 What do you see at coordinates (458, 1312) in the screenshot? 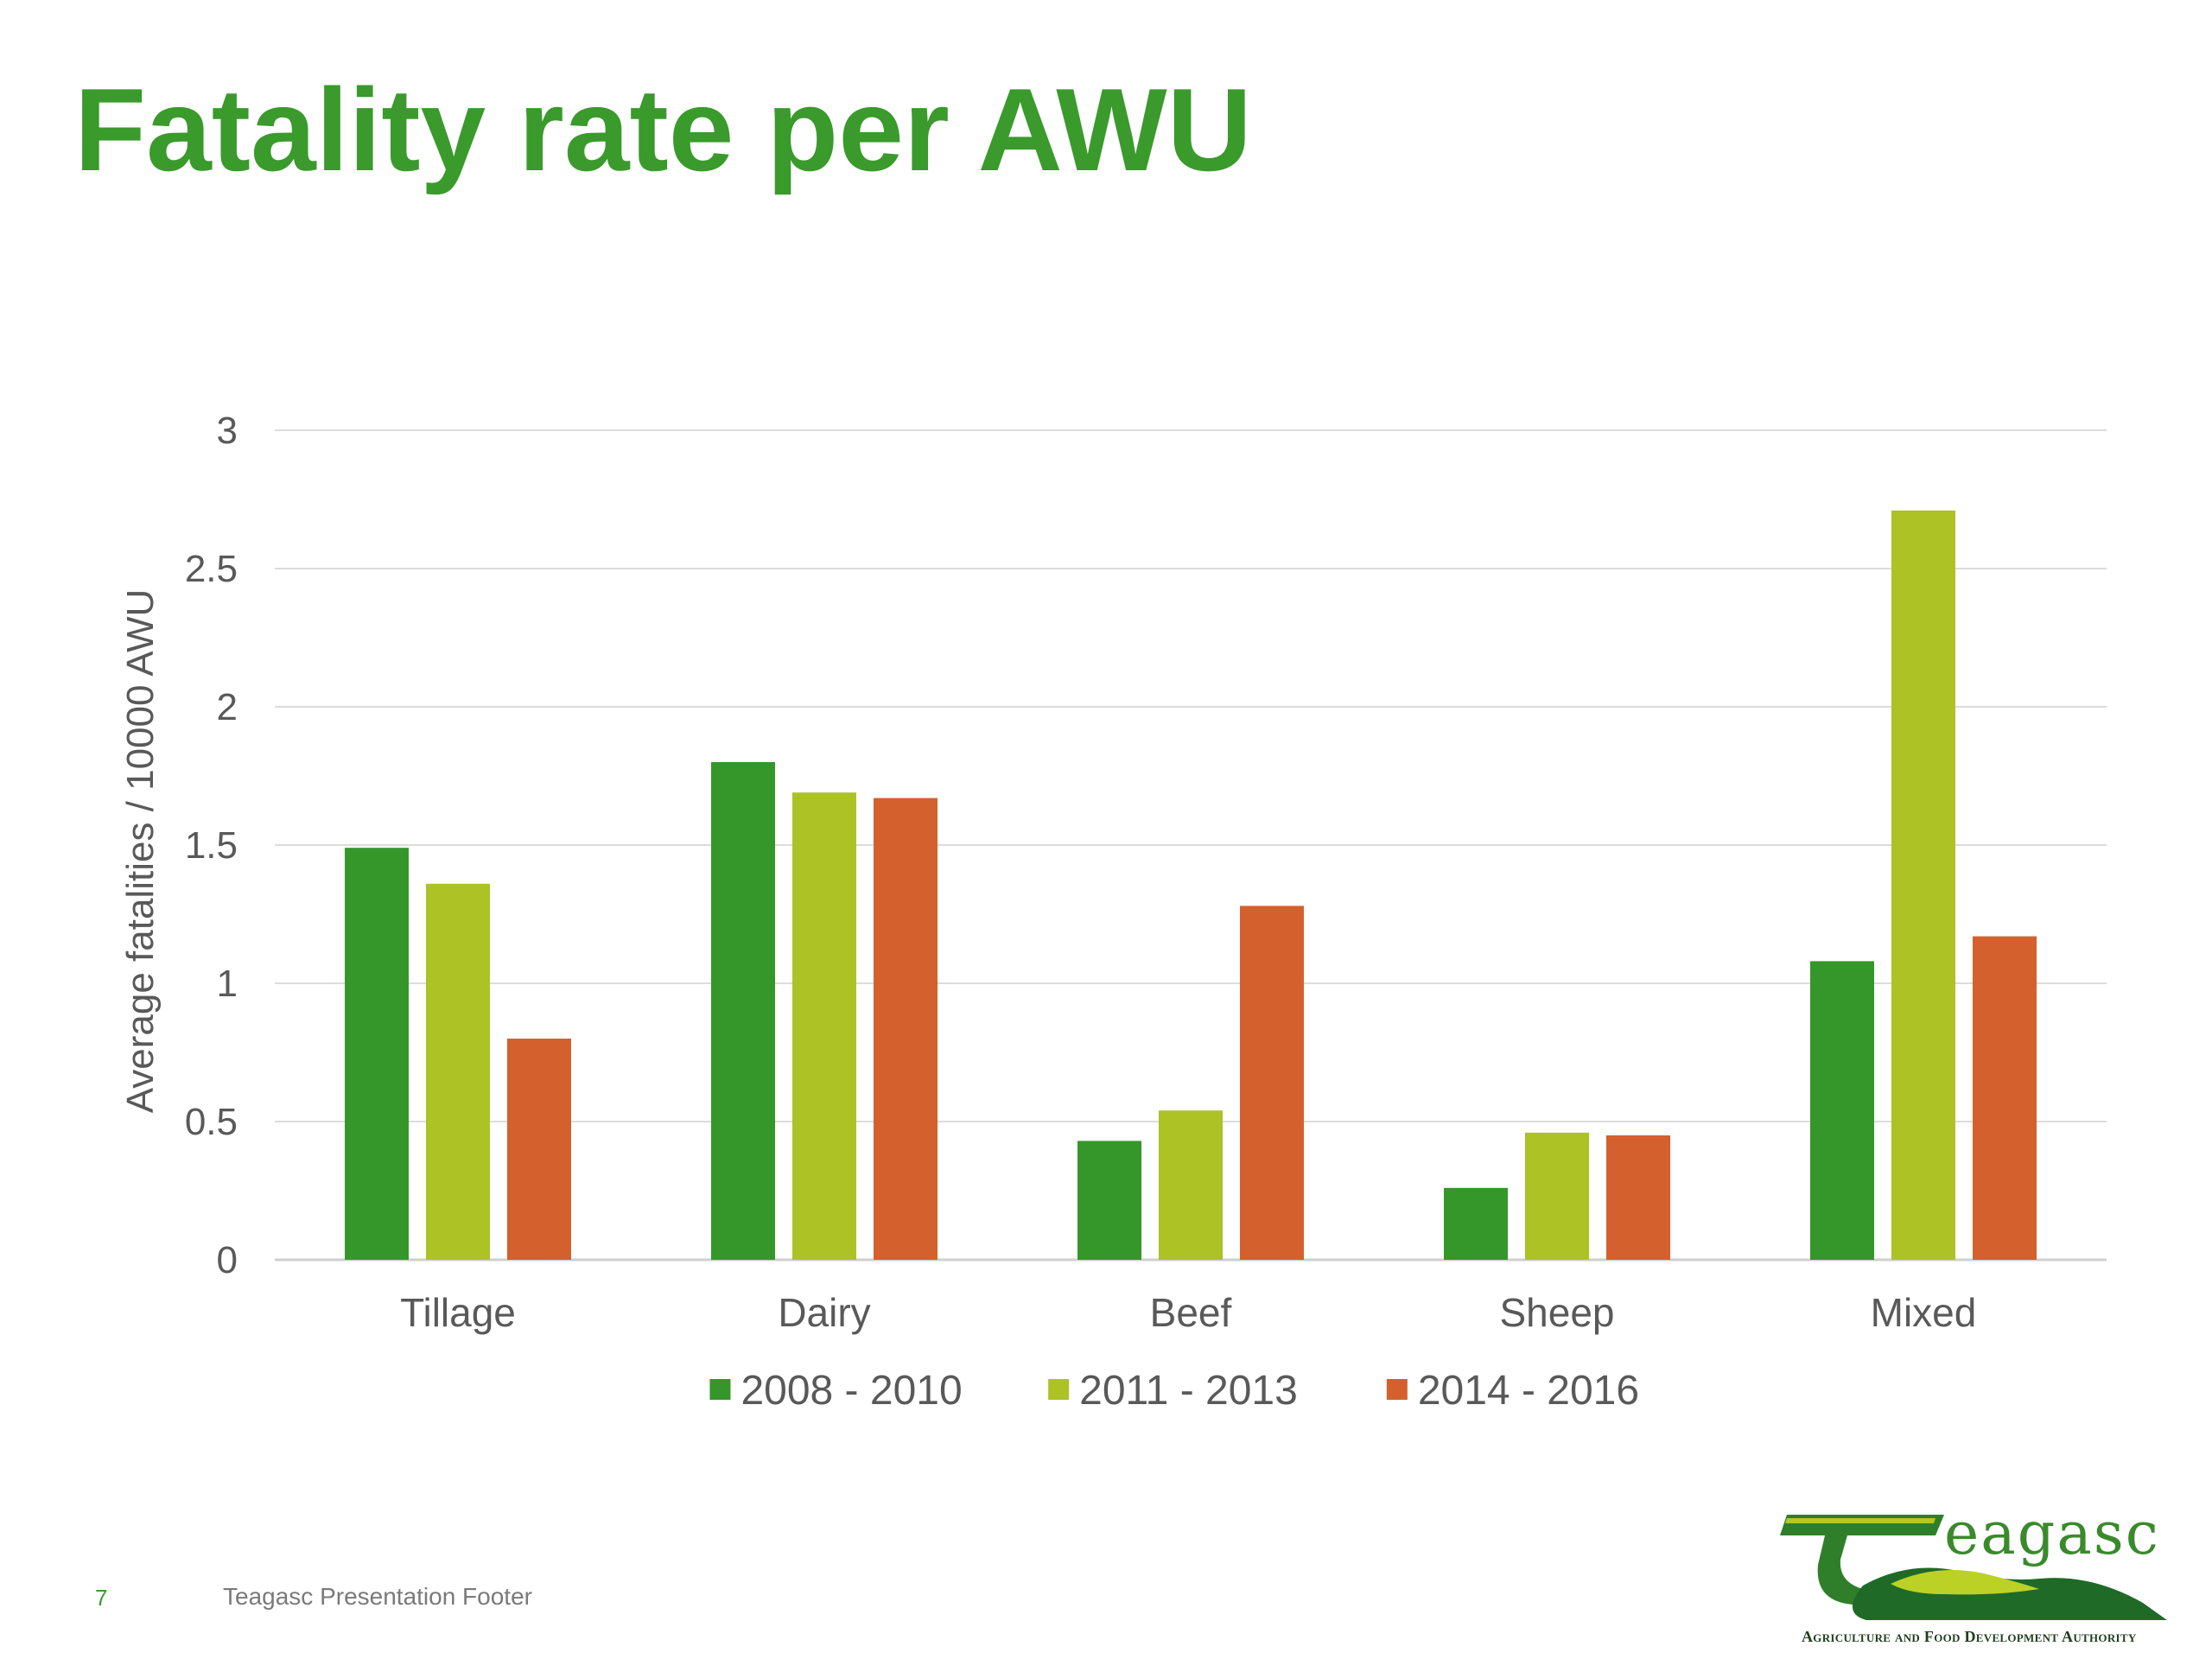
I see `x-category-label: Tillage` at bounding box center [458, 1312].